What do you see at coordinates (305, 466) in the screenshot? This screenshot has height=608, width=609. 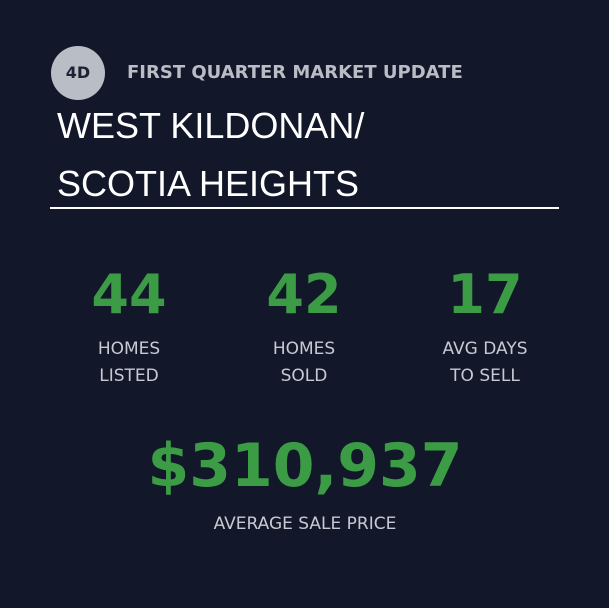 I see `highlight-value: $310,937` at bounding box center [305, 466].